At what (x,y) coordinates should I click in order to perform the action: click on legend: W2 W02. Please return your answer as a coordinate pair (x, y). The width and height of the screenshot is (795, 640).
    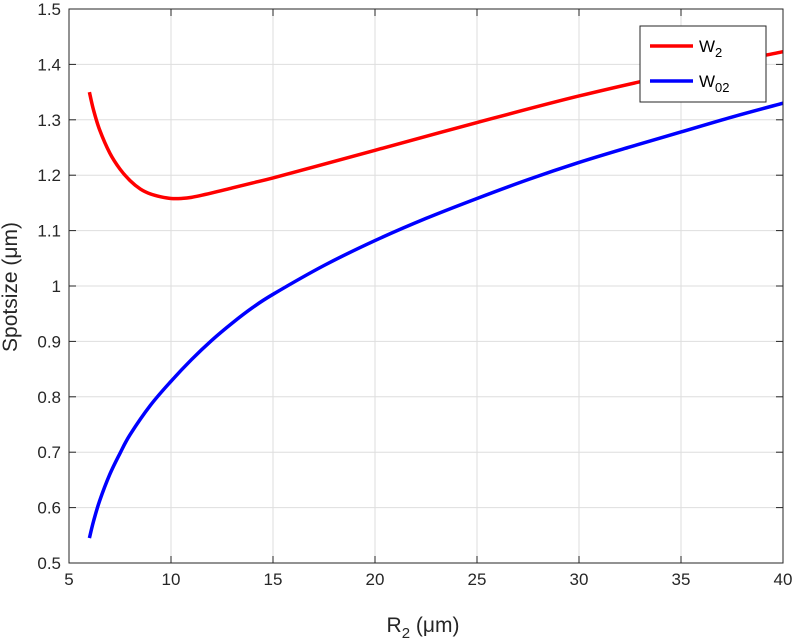
    Looking at the image, I should click on (703, 64).